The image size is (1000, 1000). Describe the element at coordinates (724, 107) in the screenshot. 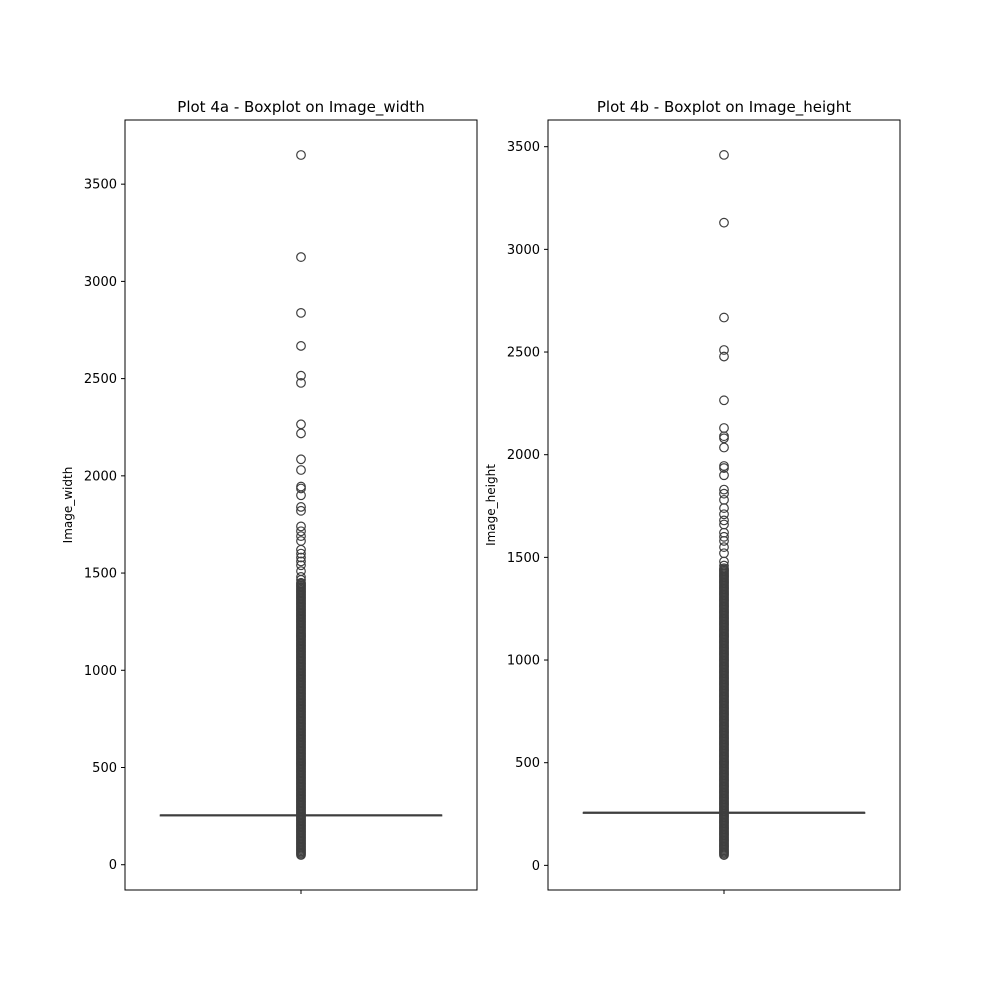

I see `plot-4b-title: Plot 4b - Boxplot on Image_height` at that location.